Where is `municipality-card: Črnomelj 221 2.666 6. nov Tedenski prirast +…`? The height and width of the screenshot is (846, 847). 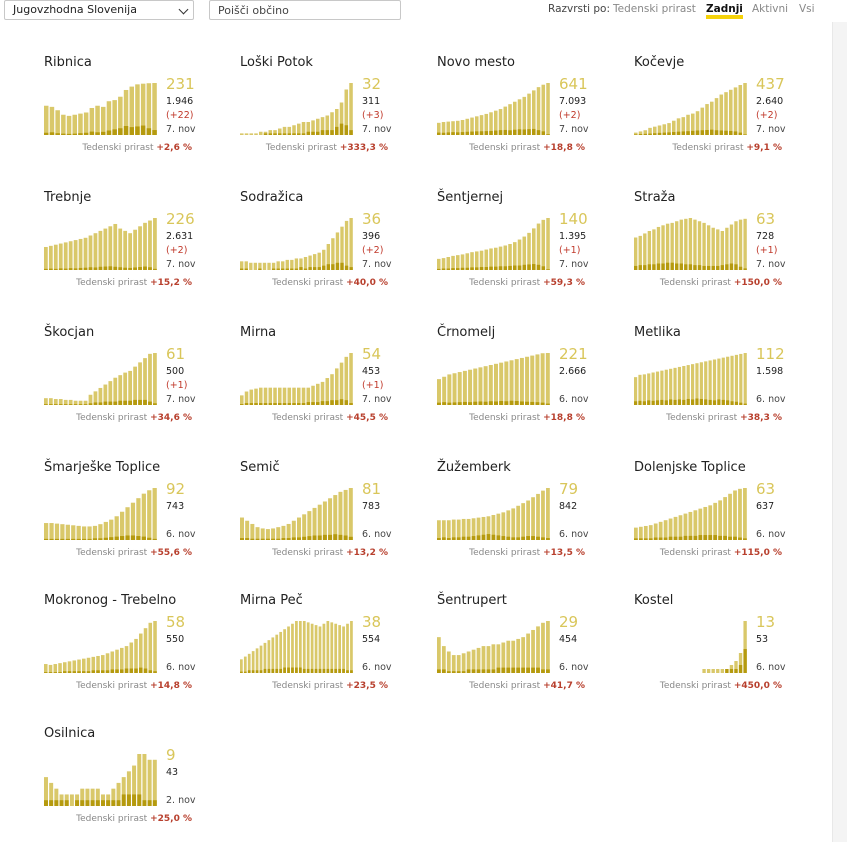 municipality-card: Črnomelj 221 2.666 6. nov Tedenski prirast +… is located at coordinates (532, 385).